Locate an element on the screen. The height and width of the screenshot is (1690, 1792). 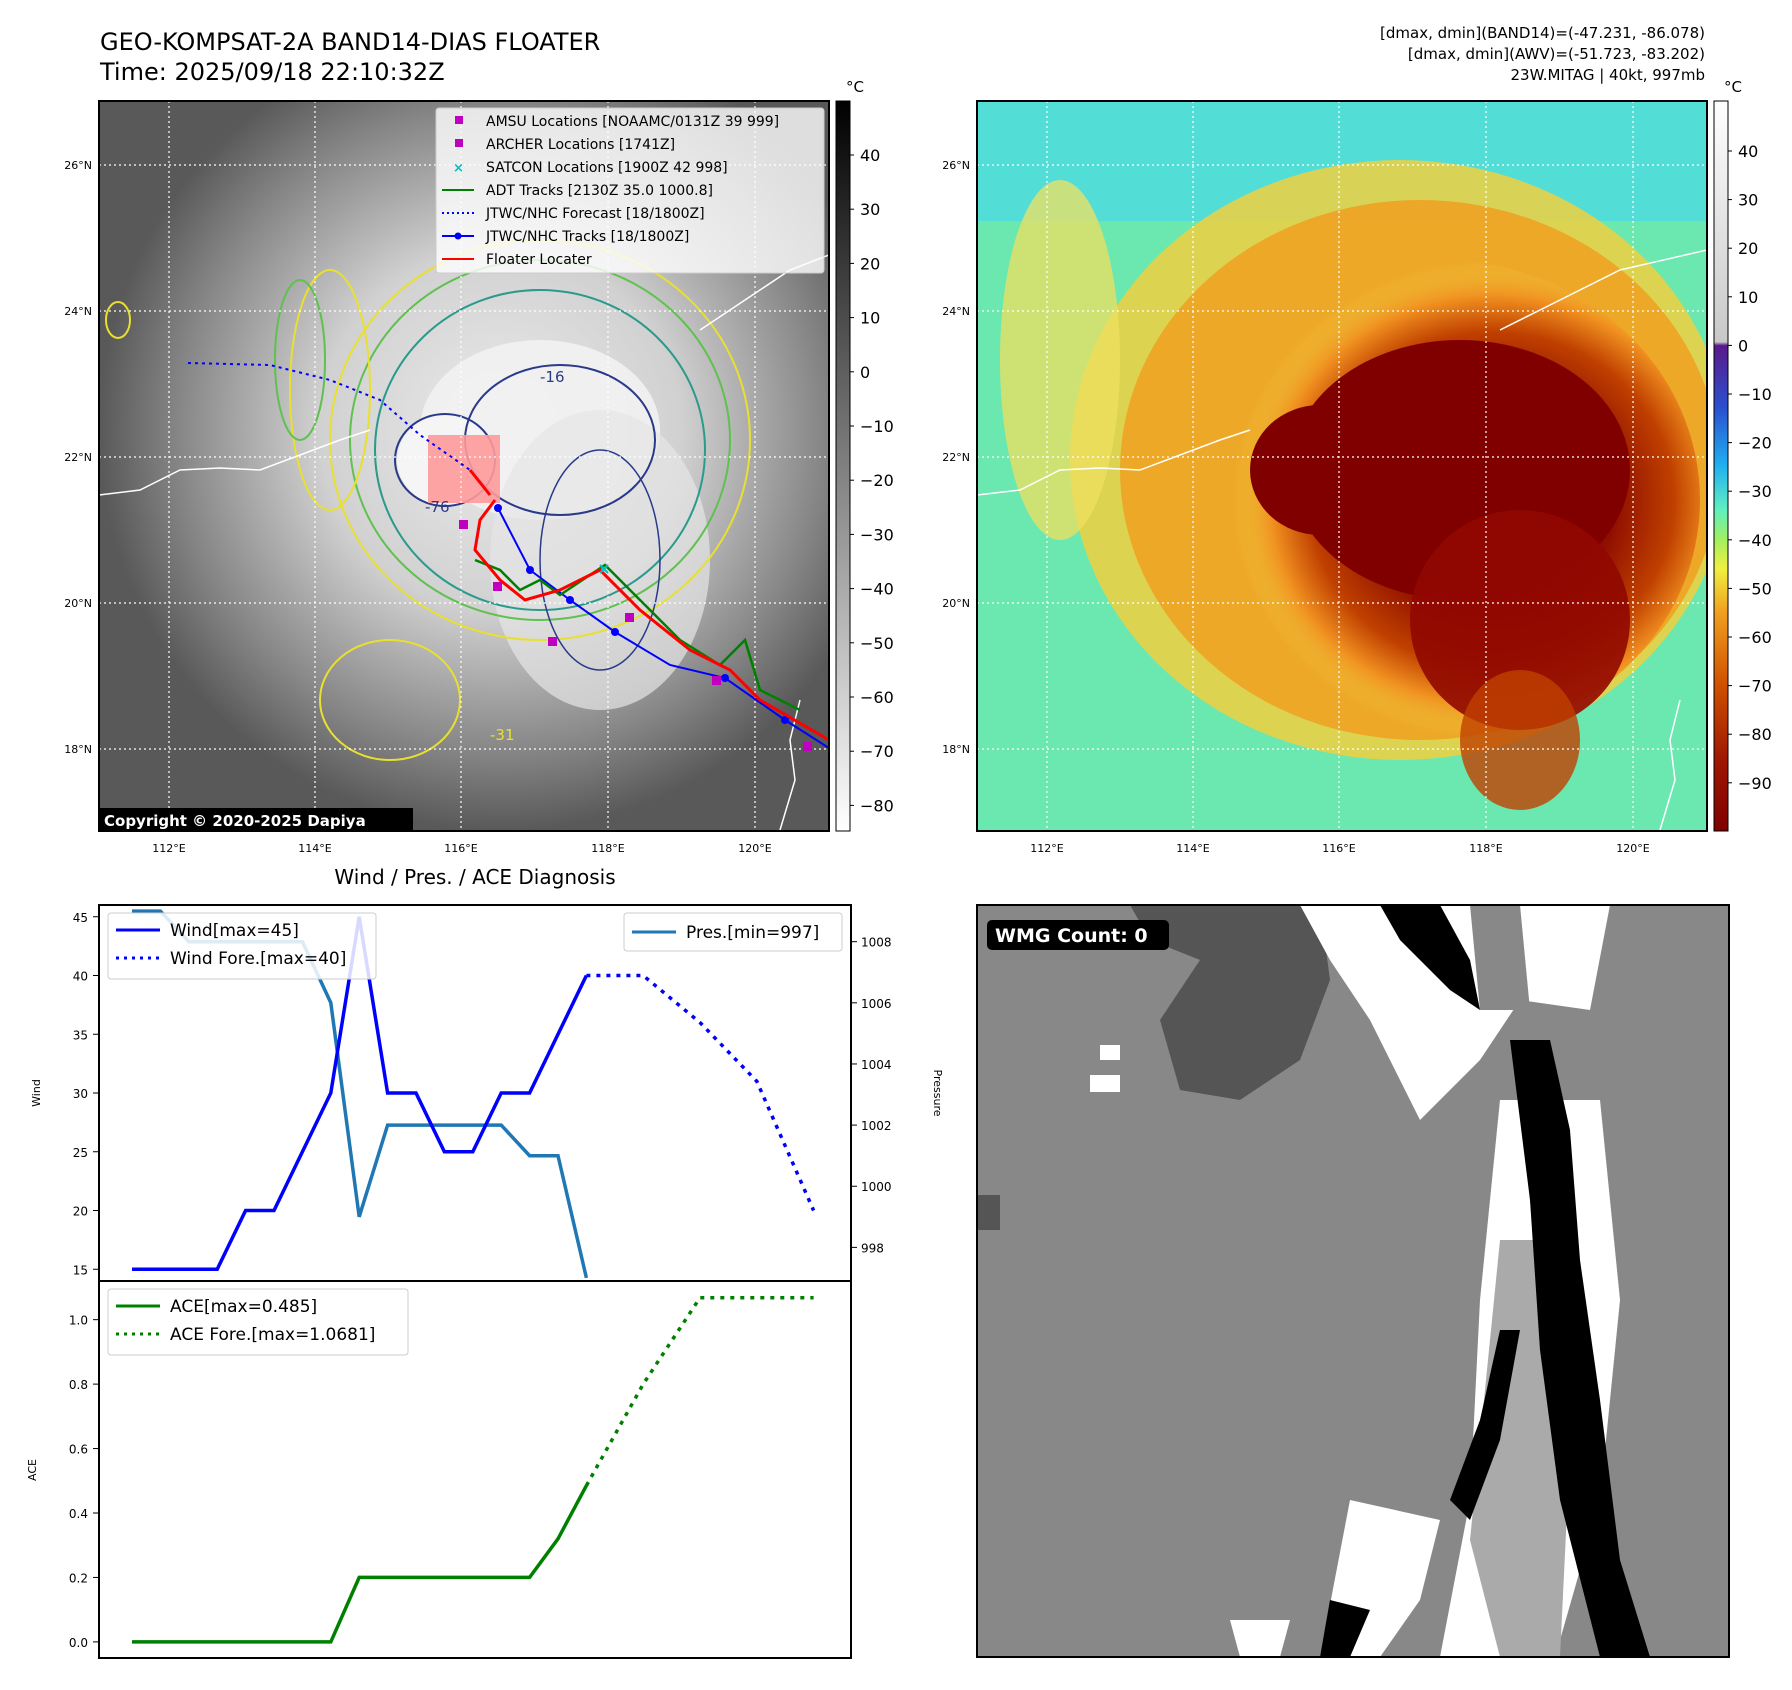
wind-tick-label: 40 is located at coordinates (80, 977).